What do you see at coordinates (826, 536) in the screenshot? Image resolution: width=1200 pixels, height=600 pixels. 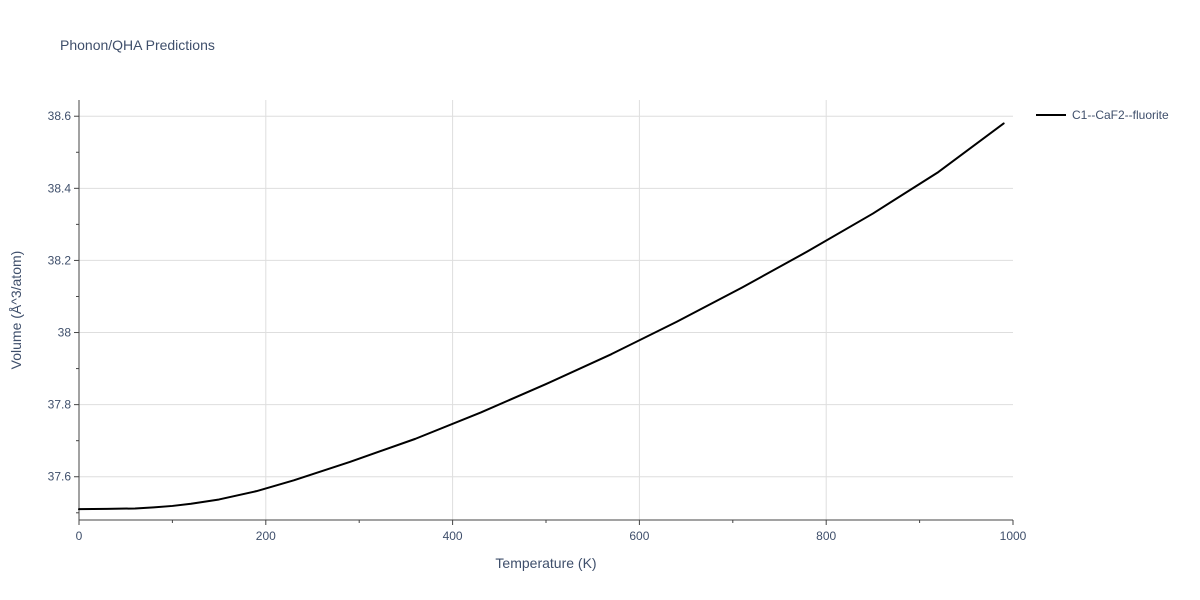 I see `x-tick-label: 800` at bounding box center [826, 536].